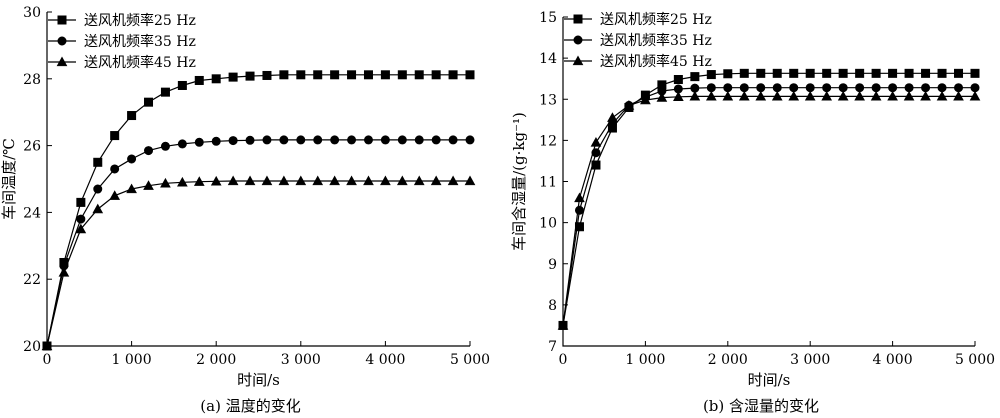 The height and width of the screenshot is (418, 1000). What do you see at coordinates (656, 40) in the screenshot?
I see `legend-label-2: 送风机频率35 Hz` at bounding box center [656, 40].